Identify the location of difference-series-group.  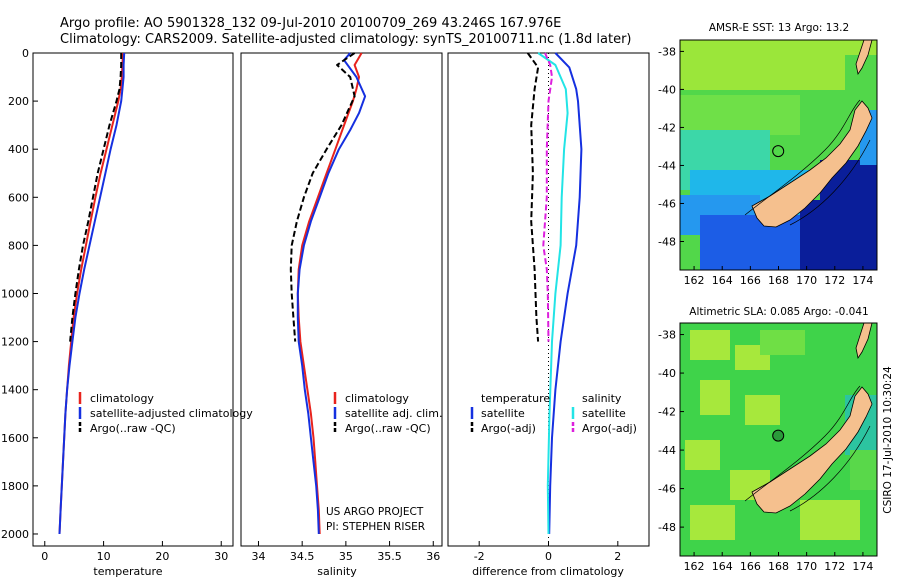
(554, 293).